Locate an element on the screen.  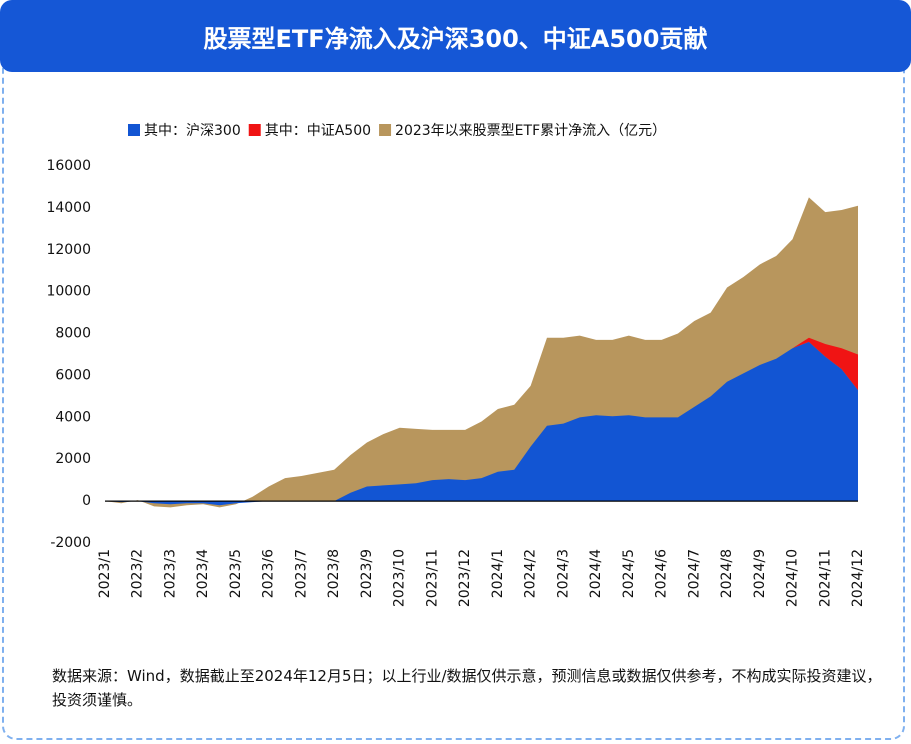
banner-title: 股票型ETF净流入及沪深300、中证A500贡献 is located at coordinates (455, 36).